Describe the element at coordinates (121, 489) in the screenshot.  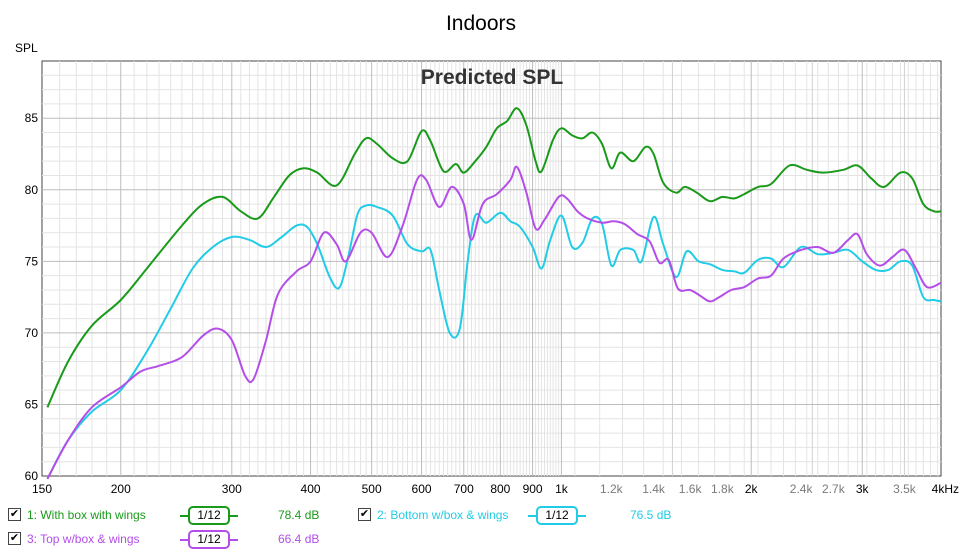
I see `x-tick-label: 200` at that location.